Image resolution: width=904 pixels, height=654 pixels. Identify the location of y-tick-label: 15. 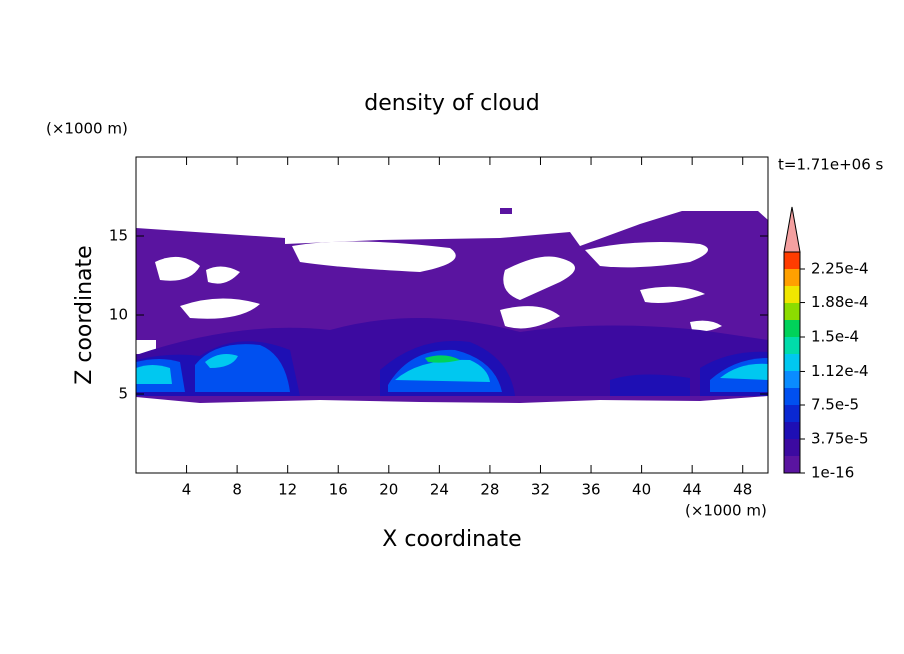
(118, 236).